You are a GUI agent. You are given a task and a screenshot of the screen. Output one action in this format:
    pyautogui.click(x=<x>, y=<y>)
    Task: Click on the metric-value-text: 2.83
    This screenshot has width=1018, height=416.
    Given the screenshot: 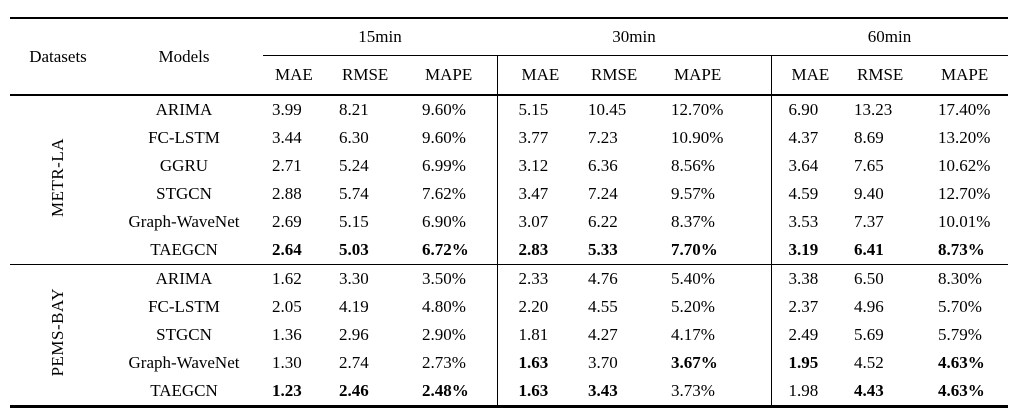 What is the action you would take?
    pyautogui.click(x=533, y=249)
    